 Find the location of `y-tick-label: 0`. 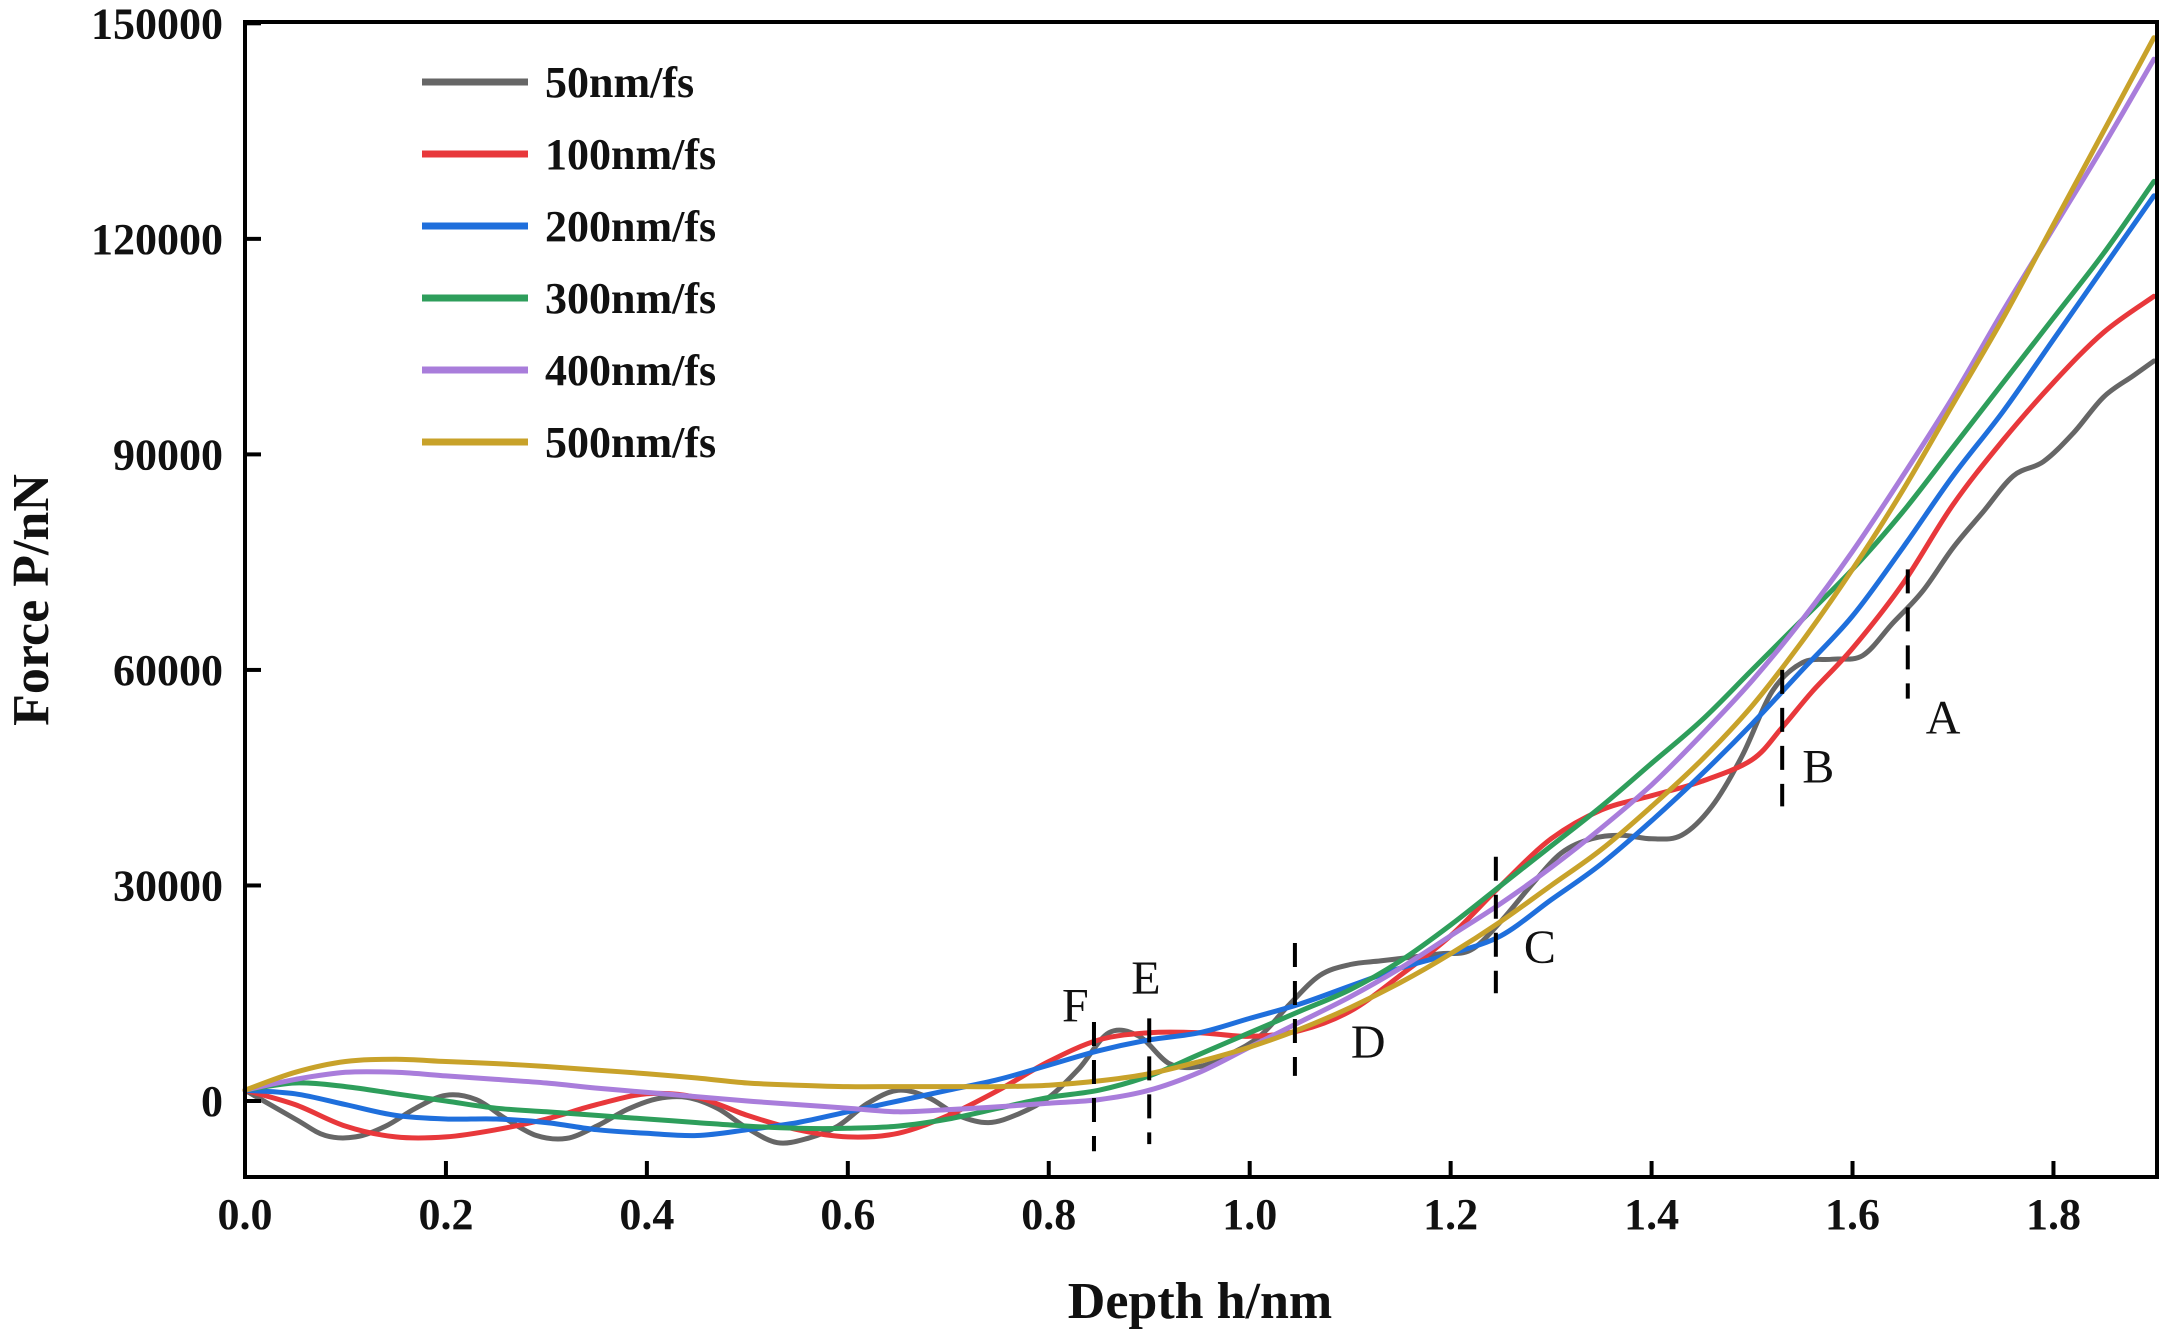

y-tick-label: 0 is located at coordinates (212, 1101).